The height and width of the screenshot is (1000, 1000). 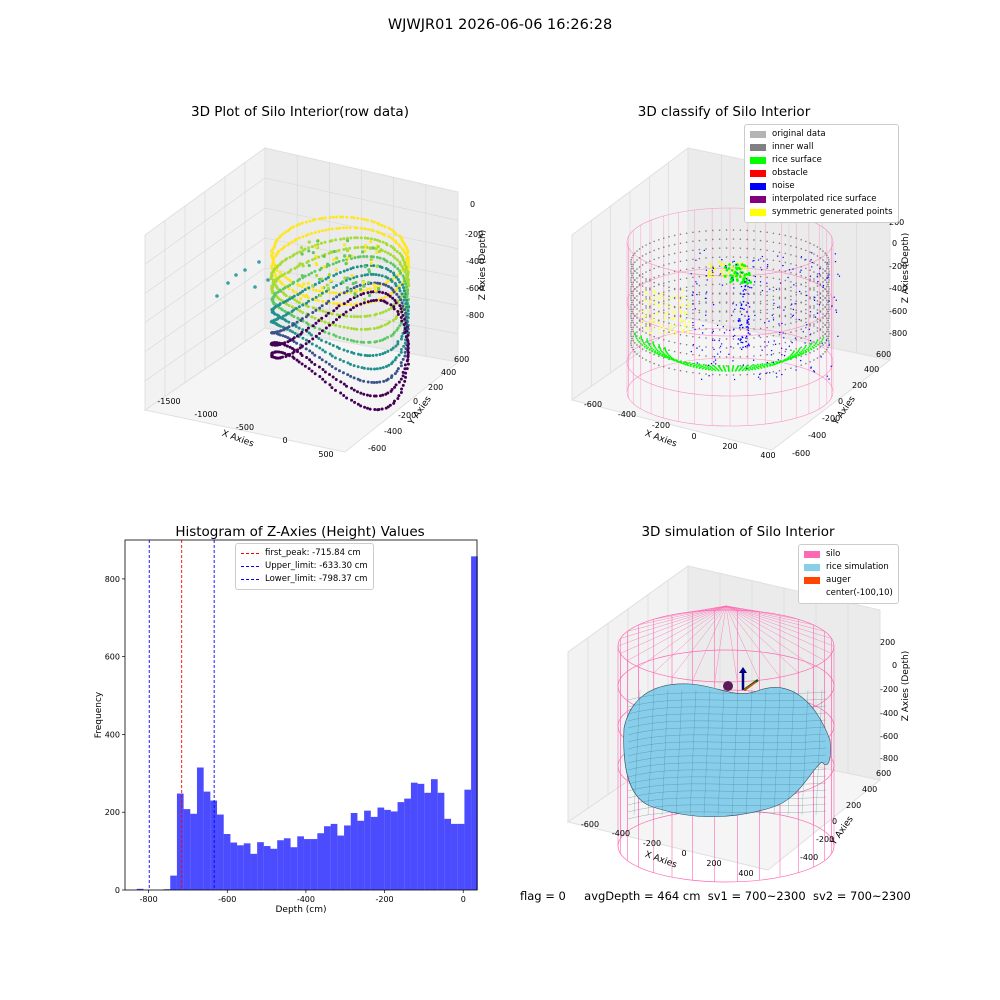 What do you see at coordinates (300, 910) in the screenshot?
I see `x-axis-label: Depth (cm)` at bounding box center [300, 910].